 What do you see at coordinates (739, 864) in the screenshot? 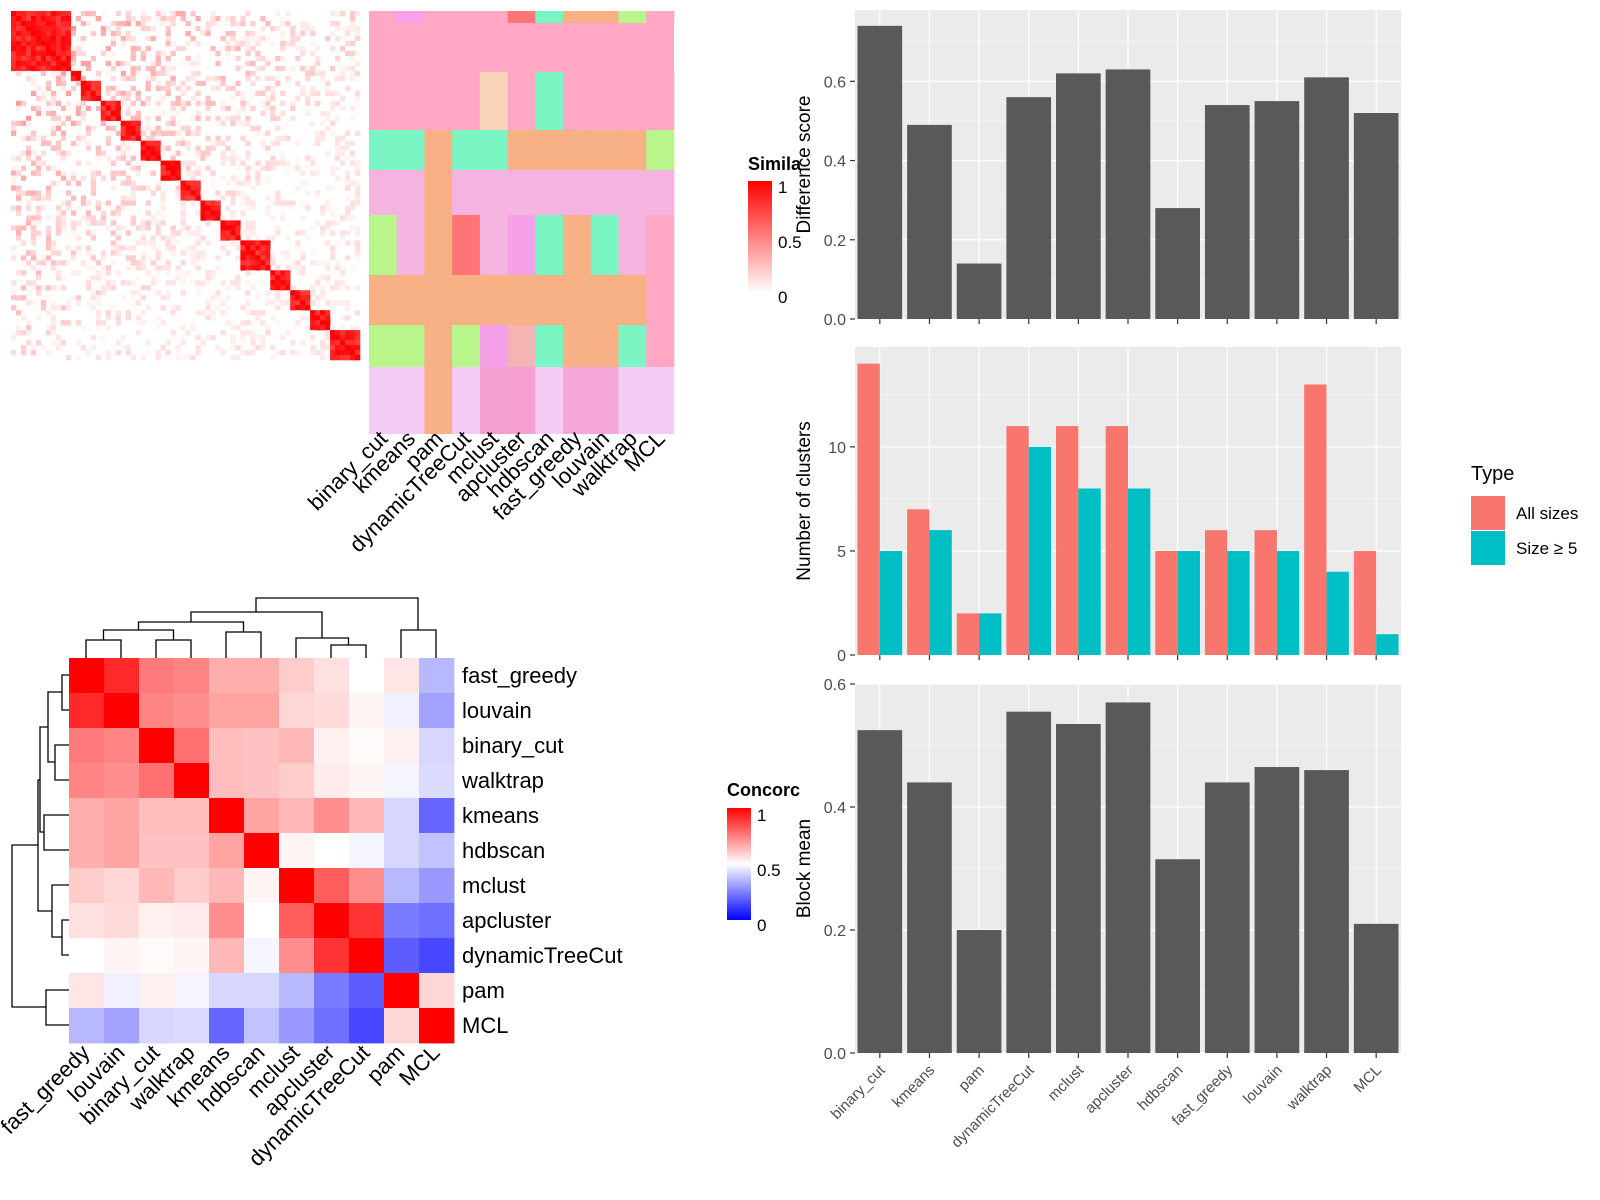
I see `concordance-legend-gradient` at bounding box center [739, 864].